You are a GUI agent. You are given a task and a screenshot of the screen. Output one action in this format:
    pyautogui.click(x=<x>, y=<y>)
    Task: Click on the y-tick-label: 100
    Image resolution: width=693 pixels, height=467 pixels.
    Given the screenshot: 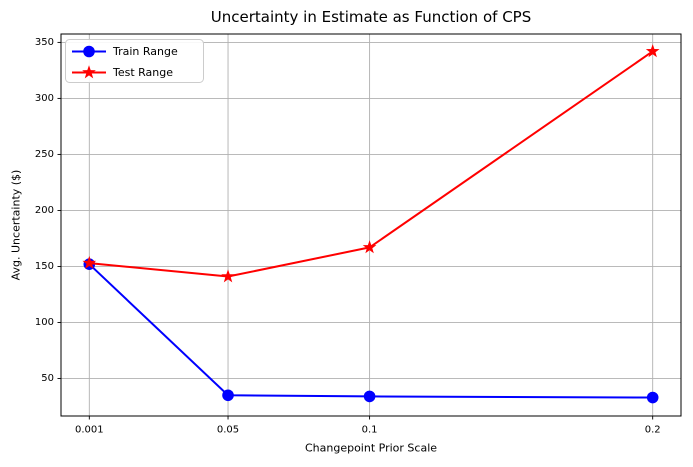 What is the action you would take?
    pyautogui.click(x=44, y=322)
    